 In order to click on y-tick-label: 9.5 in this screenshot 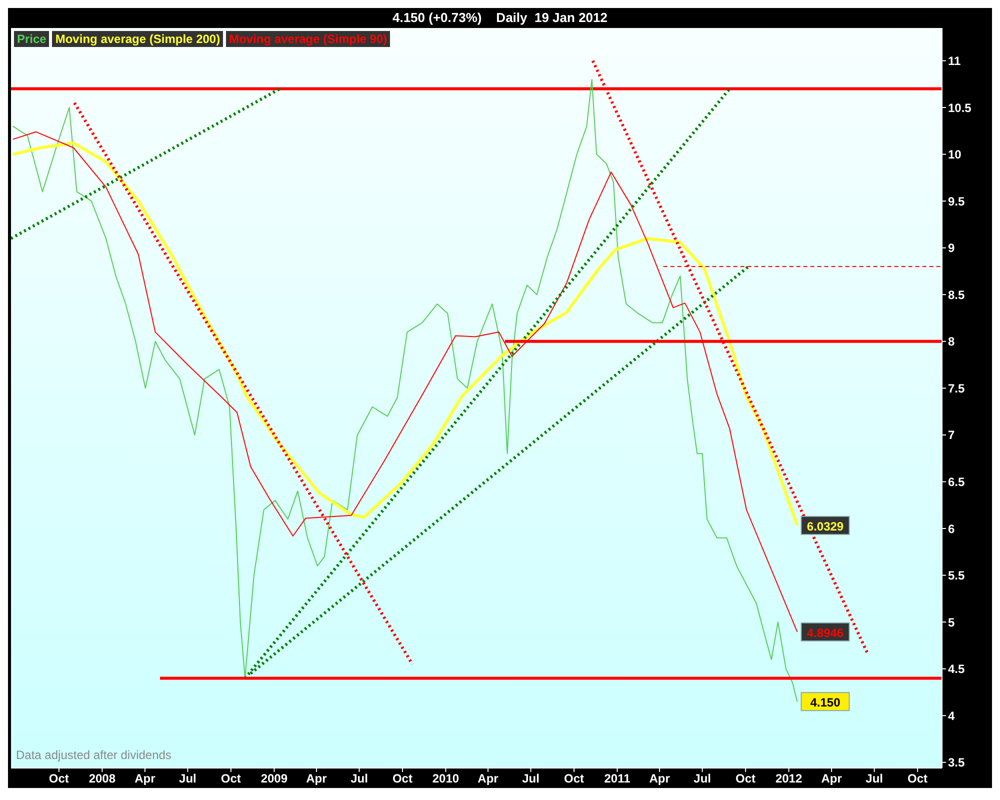, I will do `click(957, 201)`.